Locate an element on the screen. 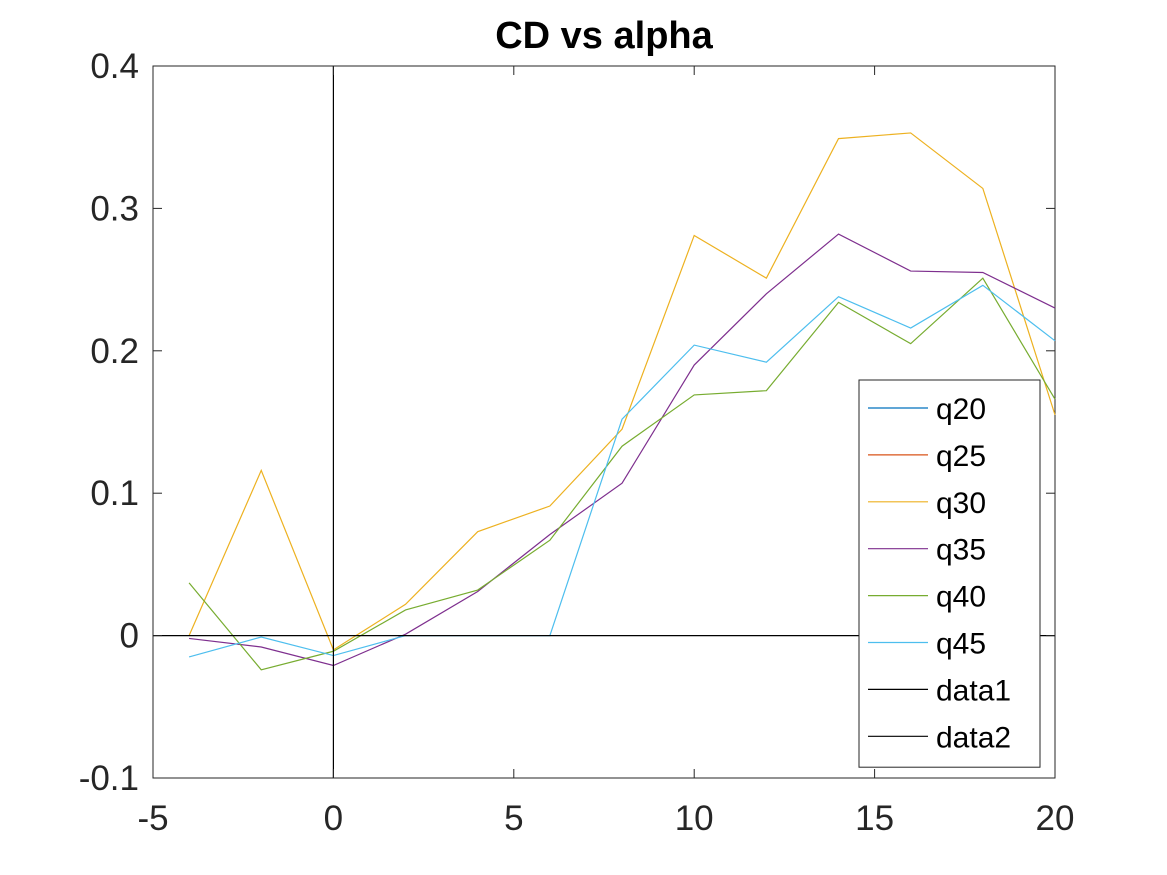 This screenshot has width=1167, height=875. legend-box is located at coordinates (949, 573).